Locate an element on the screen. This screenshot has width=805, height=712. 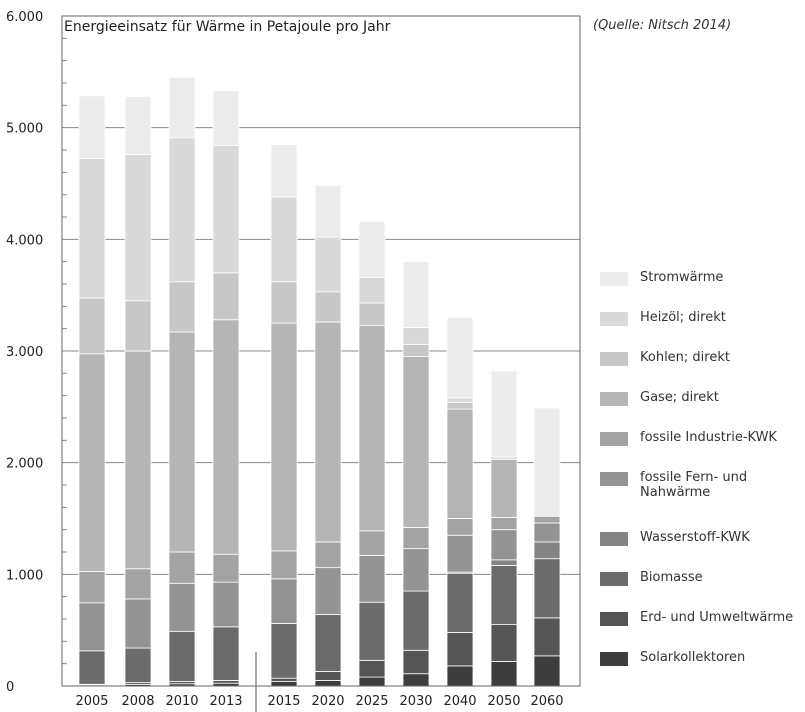
x-tick-label: 2020 is located at coordinates (327, 701).